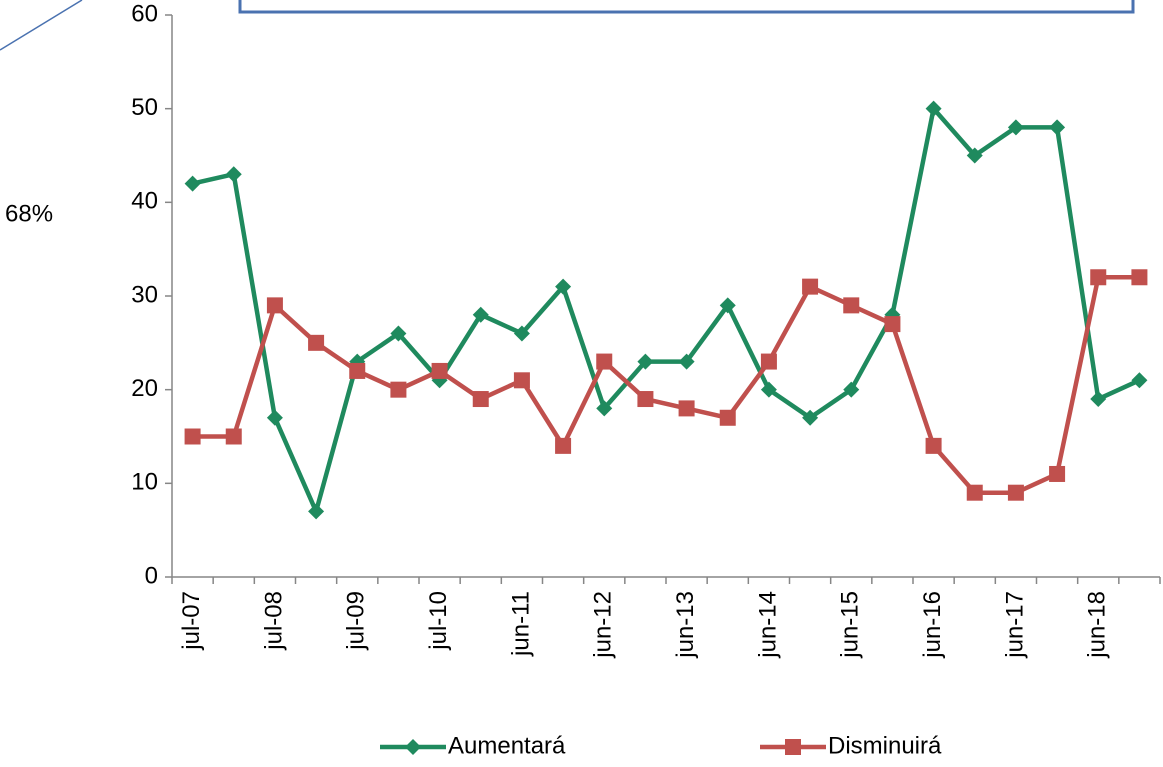  I want to click on x-tick-label: jun-13, so click(685, 625).